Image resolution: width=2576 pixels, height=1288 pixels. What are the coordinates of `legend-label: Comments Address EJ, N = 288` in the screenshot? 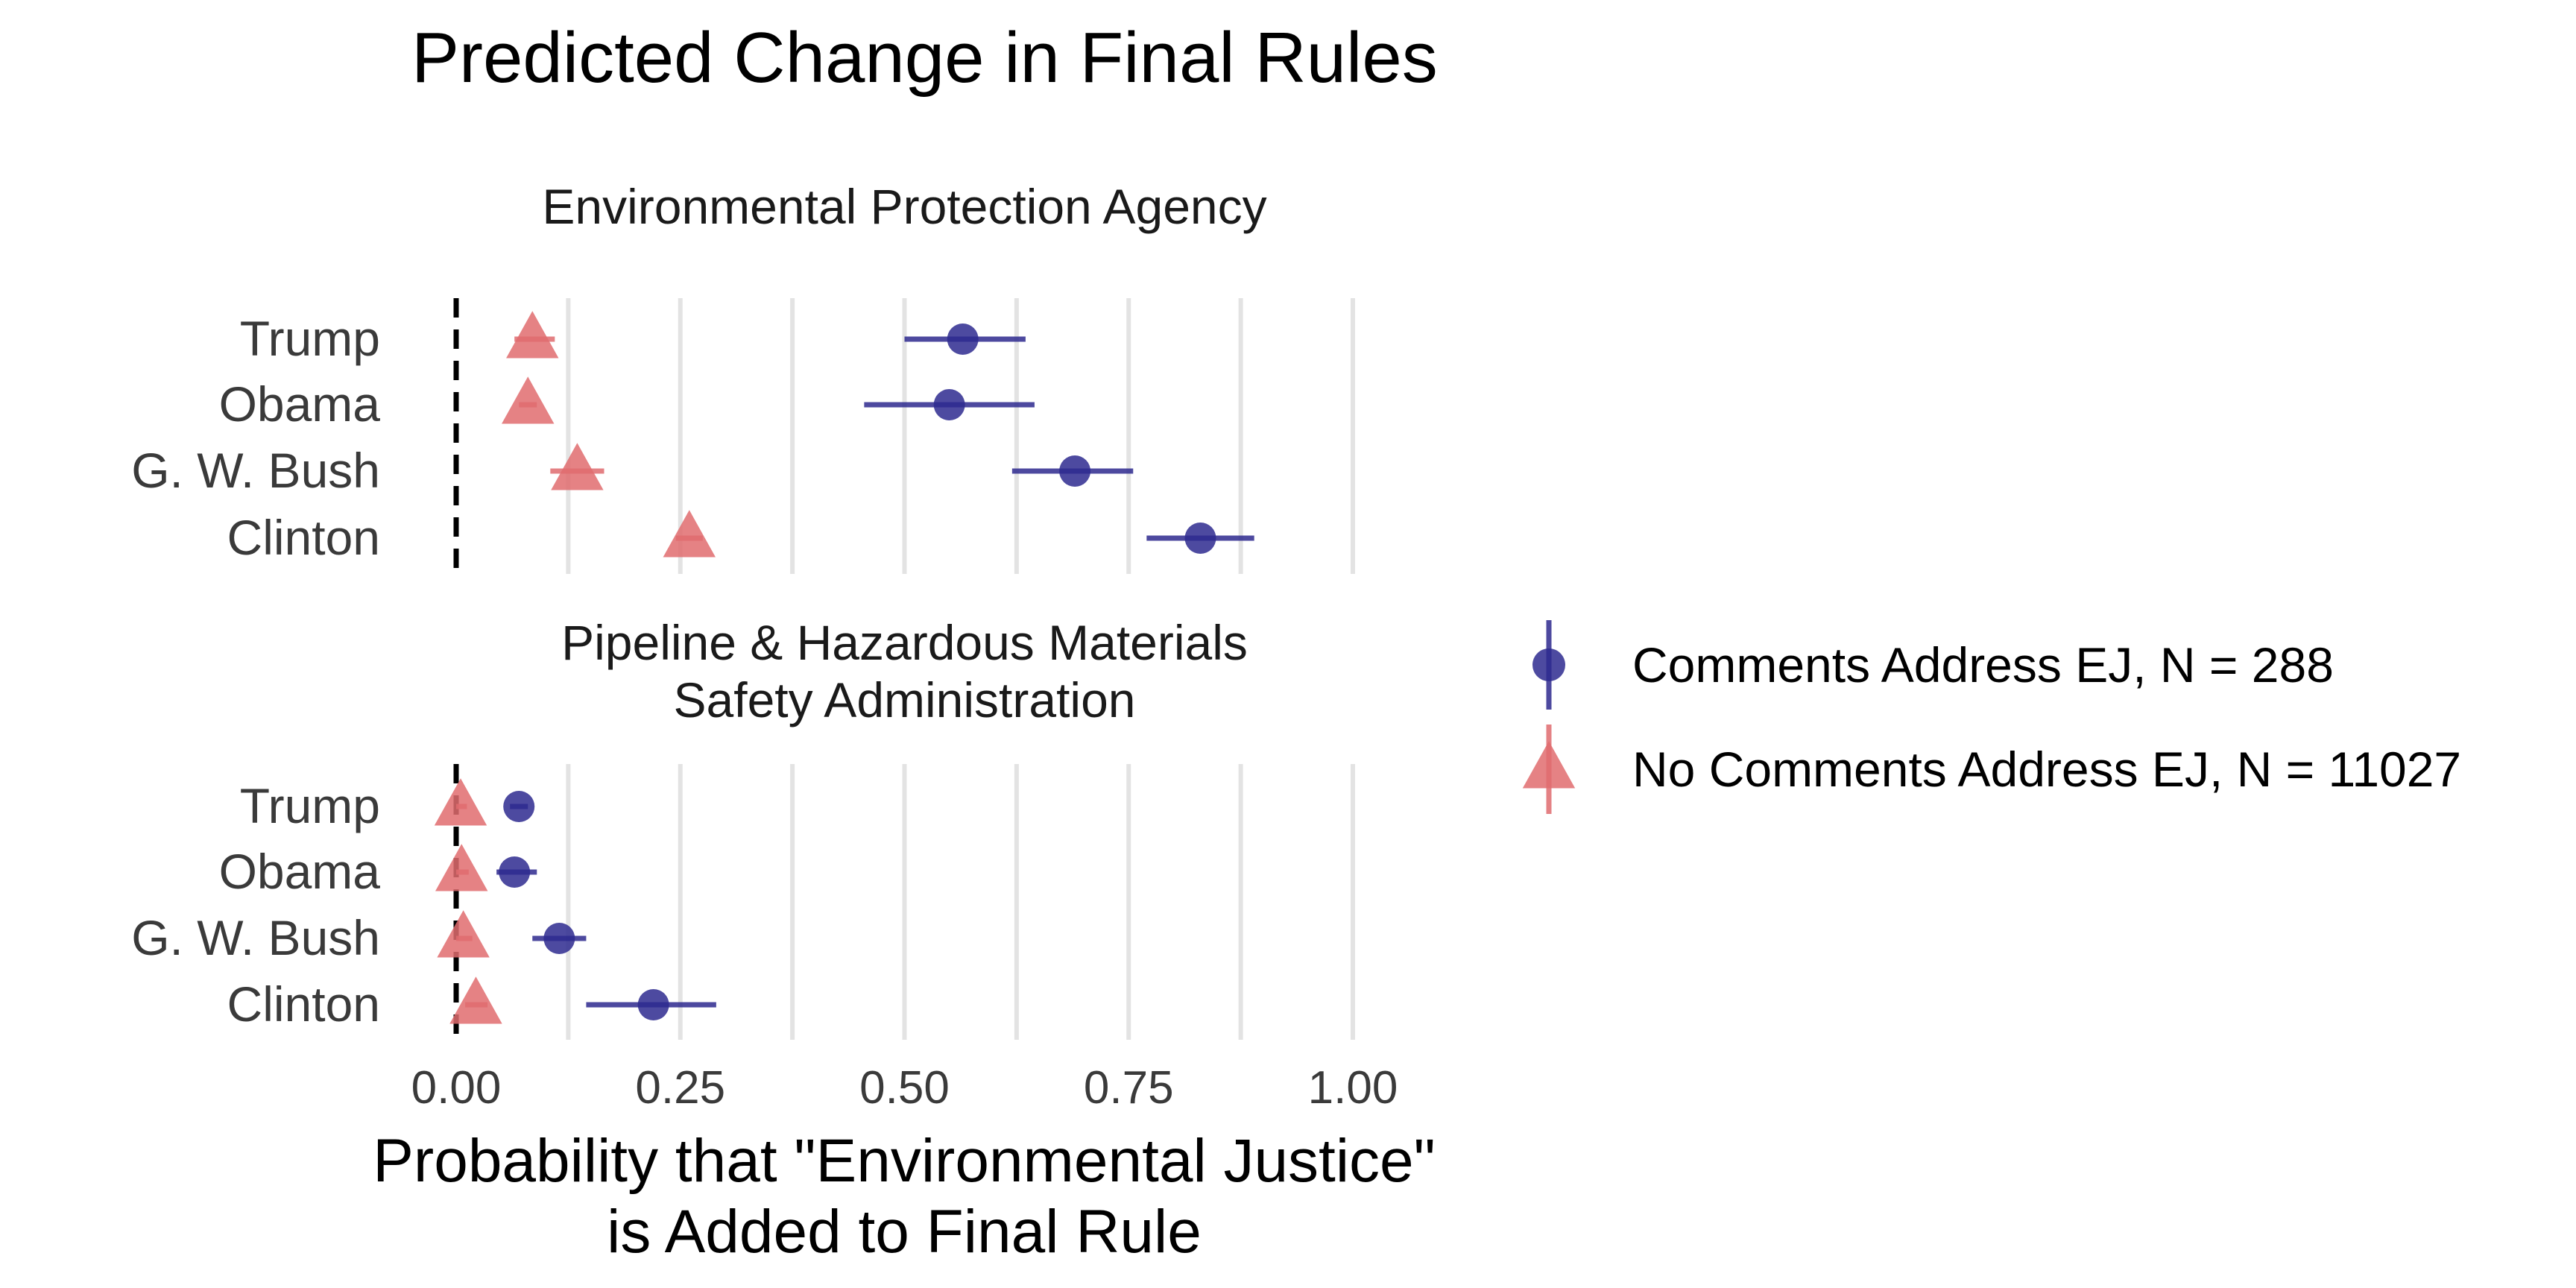 It's located at (1983, 664).